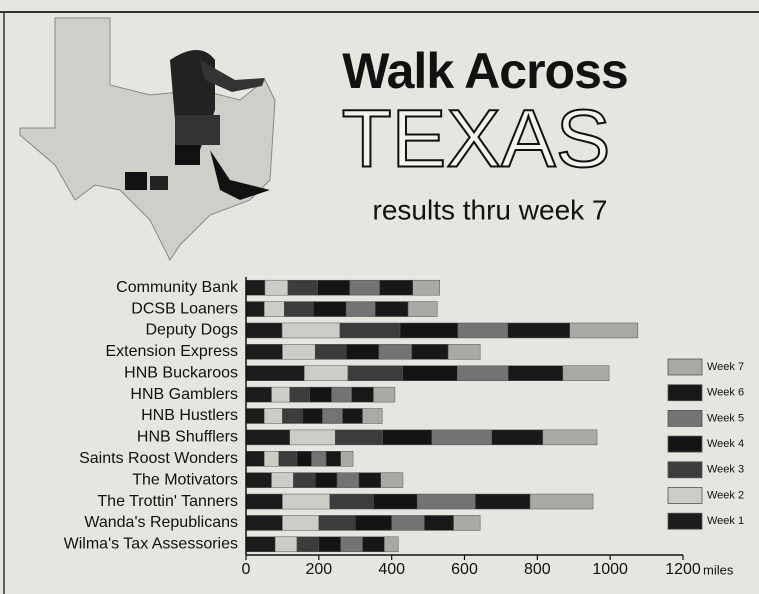 Image resolution: width=759 pixels, height=594 pixels. What do you see at coordinates (189, 415) in the screenshot?
I see `category-label: HNB Hustlers` at bounding box center [189, 415].